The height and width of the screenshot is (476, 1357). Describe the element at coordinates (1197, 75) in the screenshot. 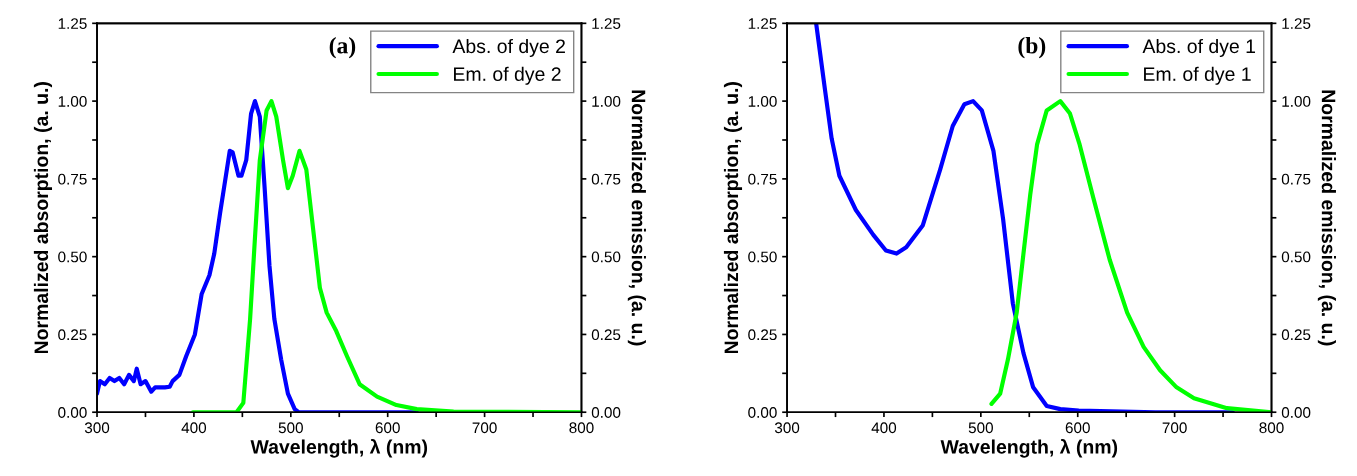

I see `legend-label: Em. of dye 1` at that location.